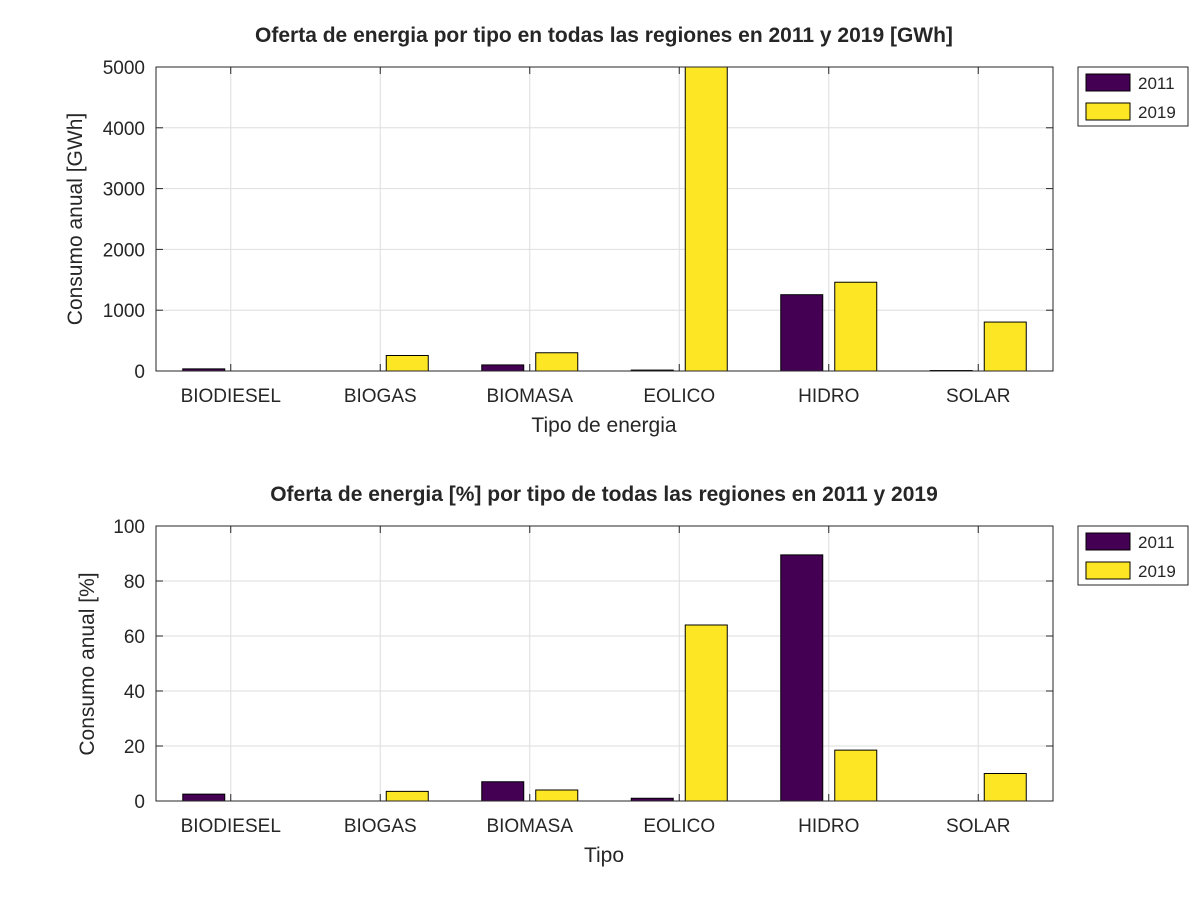 Image resolution: width=1200 pixels, height=900 pixels. I want to click on x-axis-label: Tipo, so click(604, 855).